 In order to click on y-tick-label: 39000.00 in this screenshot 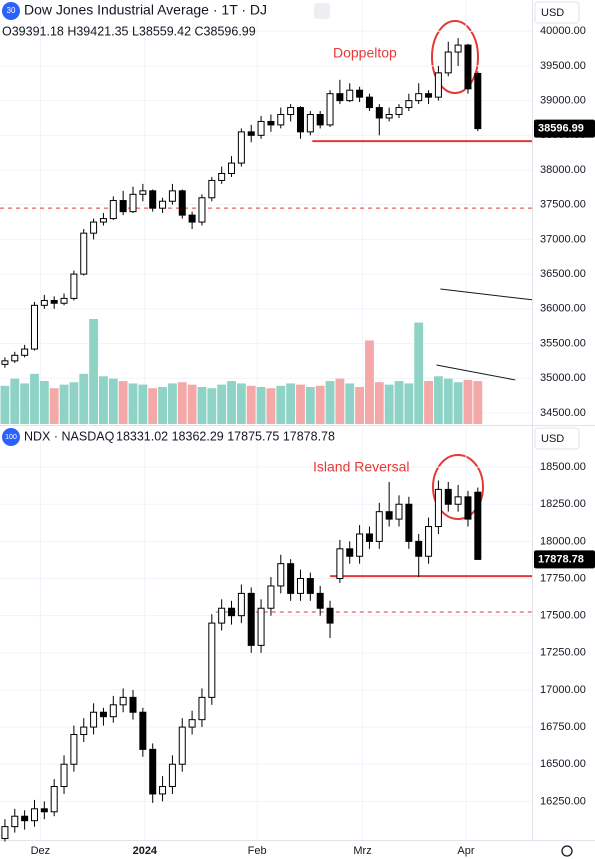, I will do `click(563, 101)`.